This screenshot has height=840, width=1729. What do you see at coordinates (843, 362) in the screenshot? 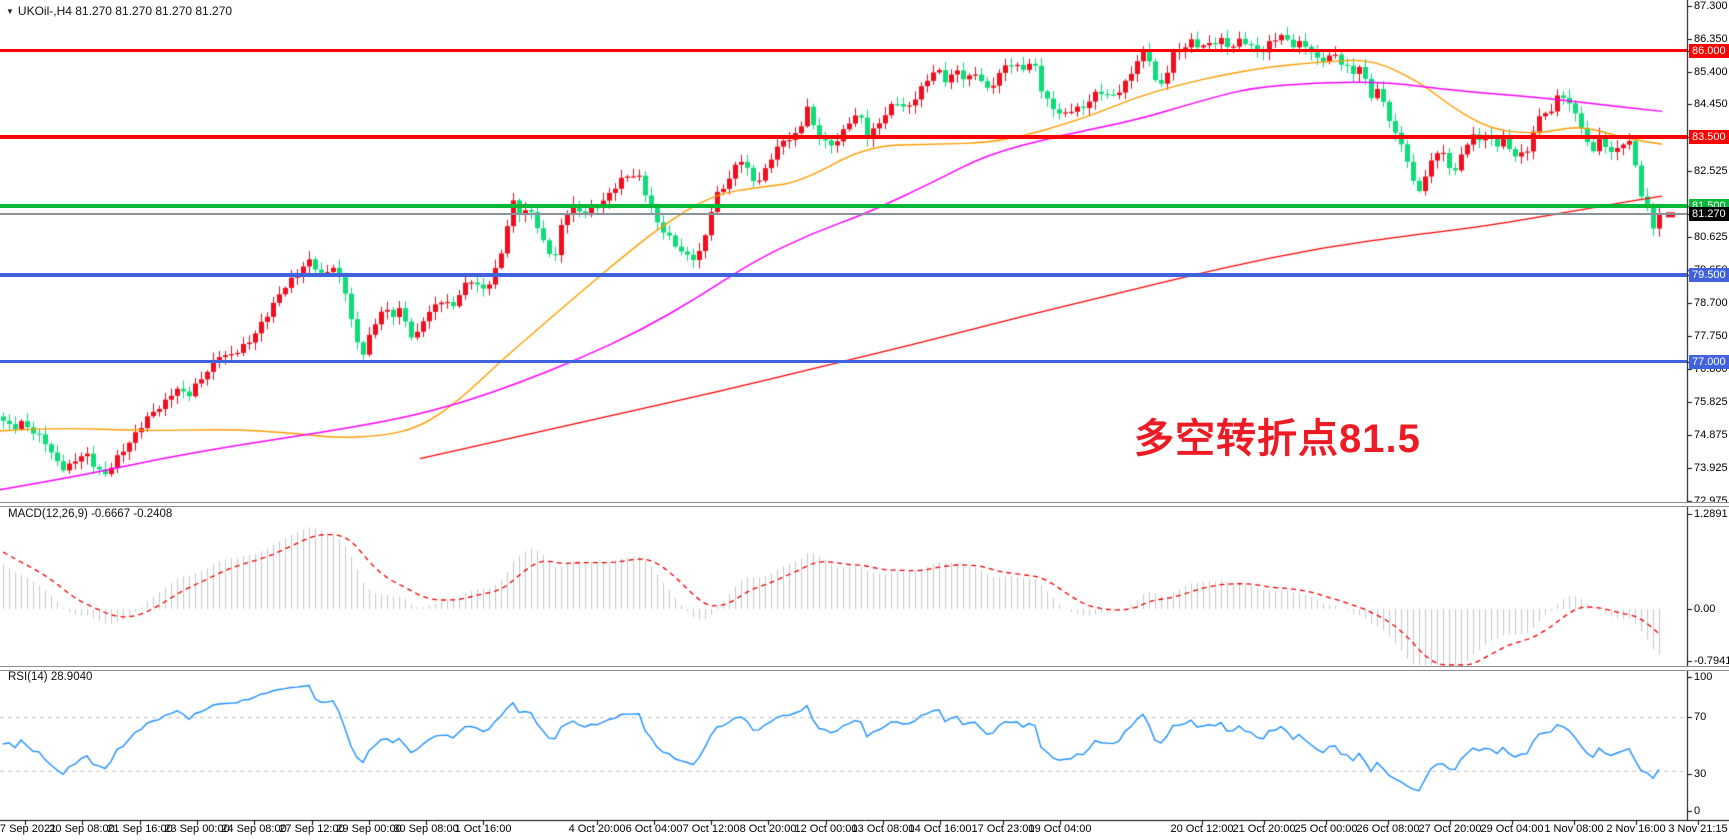
I see `hline-77.000` at bounding box center [843, 362].